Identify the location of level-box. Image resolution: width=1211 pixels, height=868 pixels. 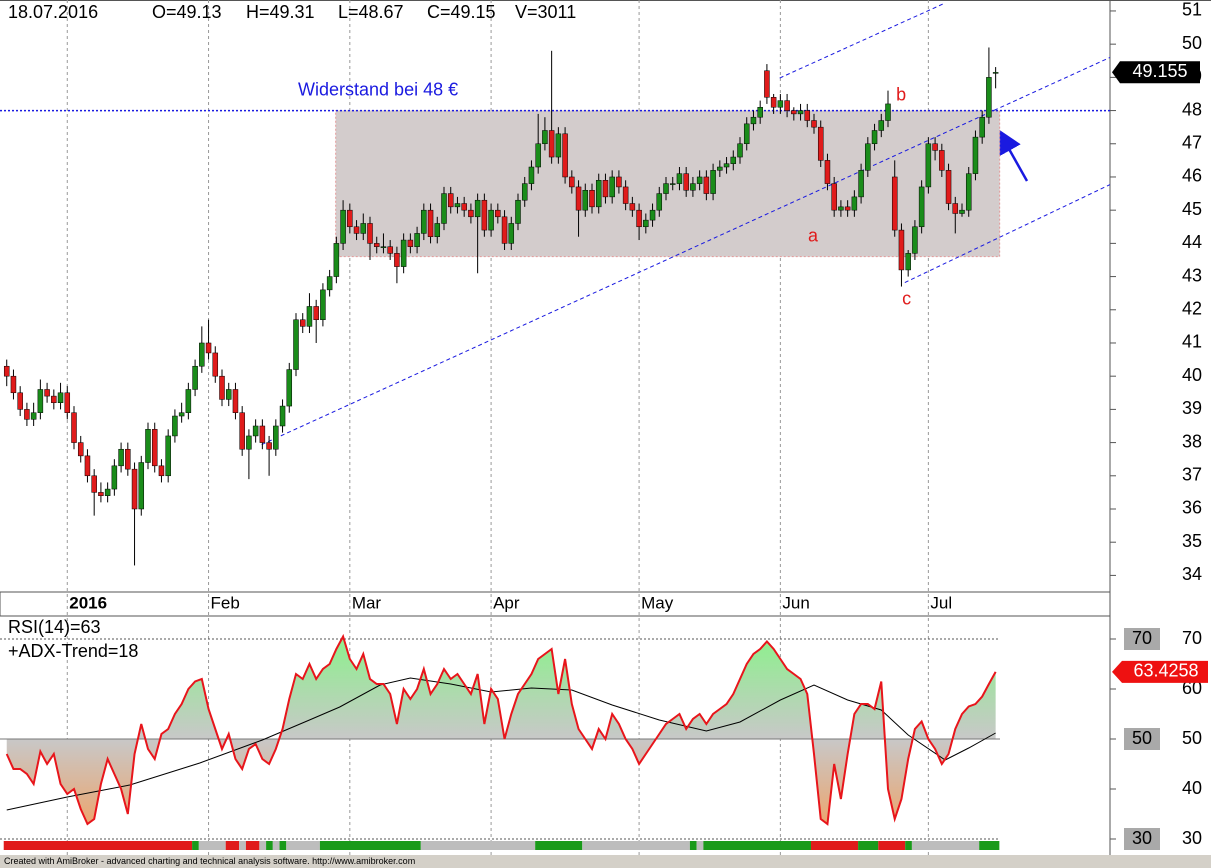
(1142, 839).